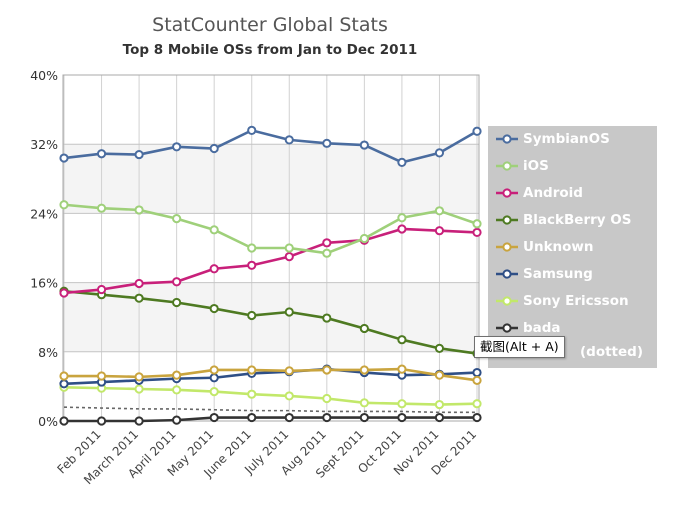  What do you see at coordinates (558, 247) in the screenshot?
I see `legend-label: Unknown` at bounding box center [558, 247].